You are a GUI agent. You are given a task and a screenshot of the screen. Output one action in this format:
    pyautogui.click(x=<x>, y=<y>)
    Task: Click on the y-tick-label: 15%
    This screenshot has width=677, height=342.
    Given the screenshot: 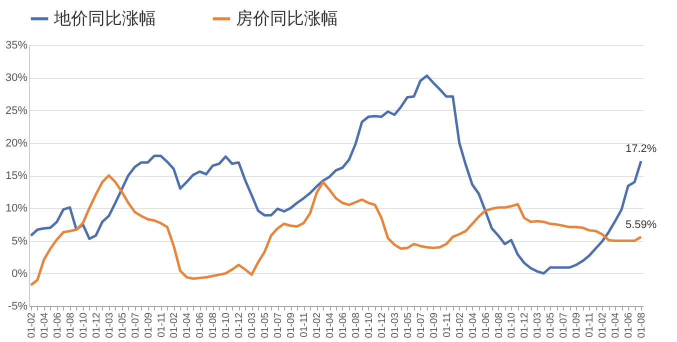 What is the action you would take?
    pyautogui.click(x=16, y=176)
    